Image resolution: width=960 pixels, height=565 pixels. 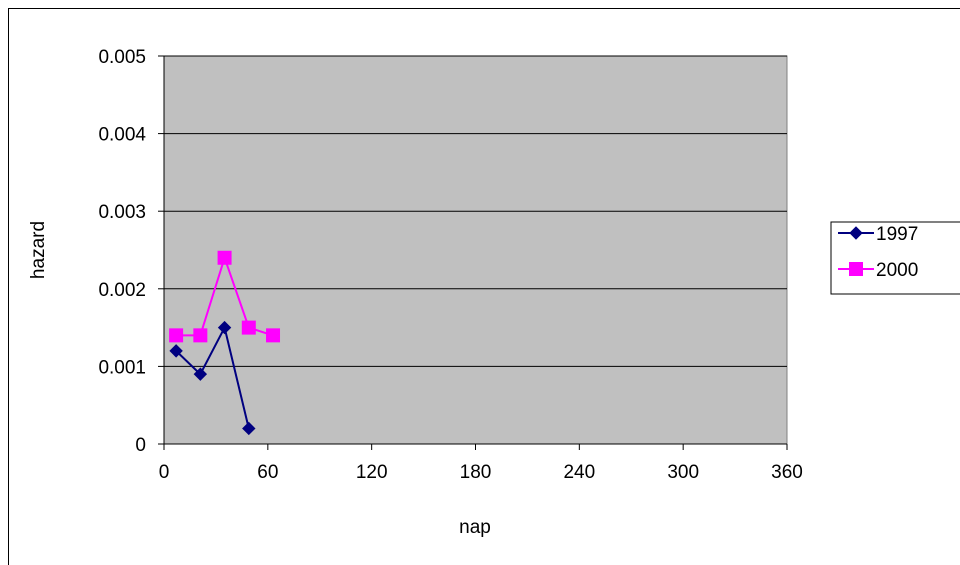 I want to click on x-tick-label: 60, so click(x=267, y=472).